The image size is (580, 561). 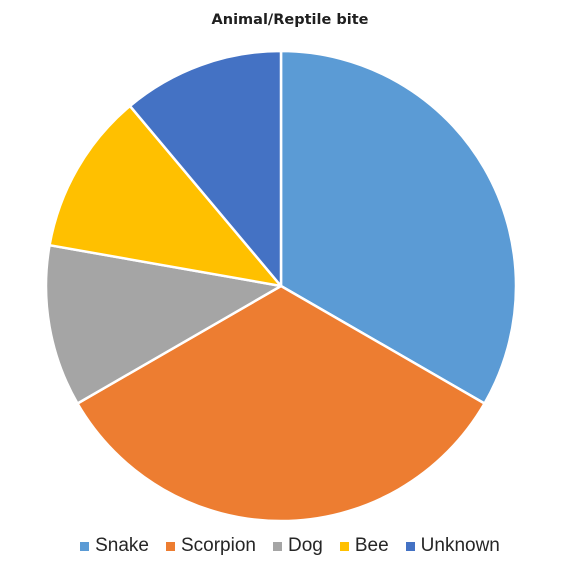 I want to click on legend-item-snake: Snake, so click(x=114, y=546).